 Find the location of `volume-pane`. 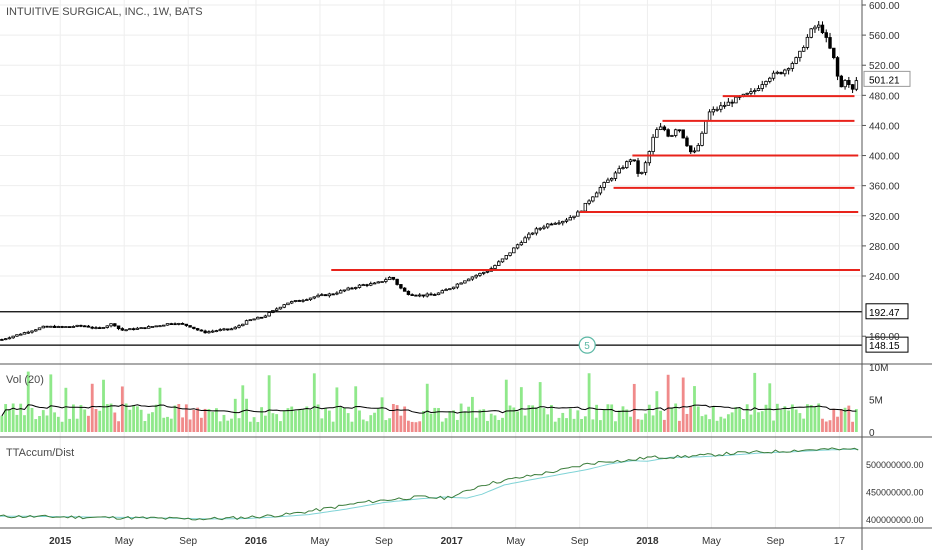

volume-pane is located at coordinates (429, 401).